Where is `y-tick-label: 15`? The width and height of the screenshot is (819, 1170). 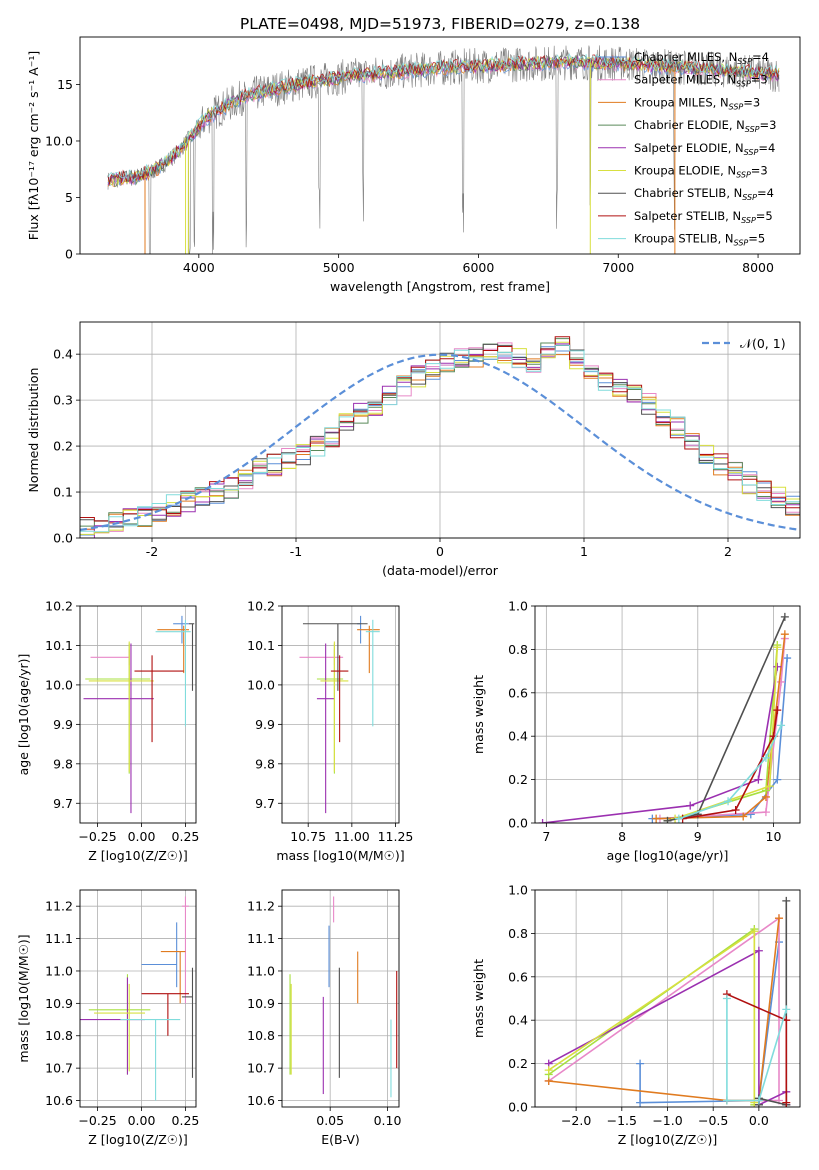 y-tick-label: 15 is located at coordinates (65, 84).